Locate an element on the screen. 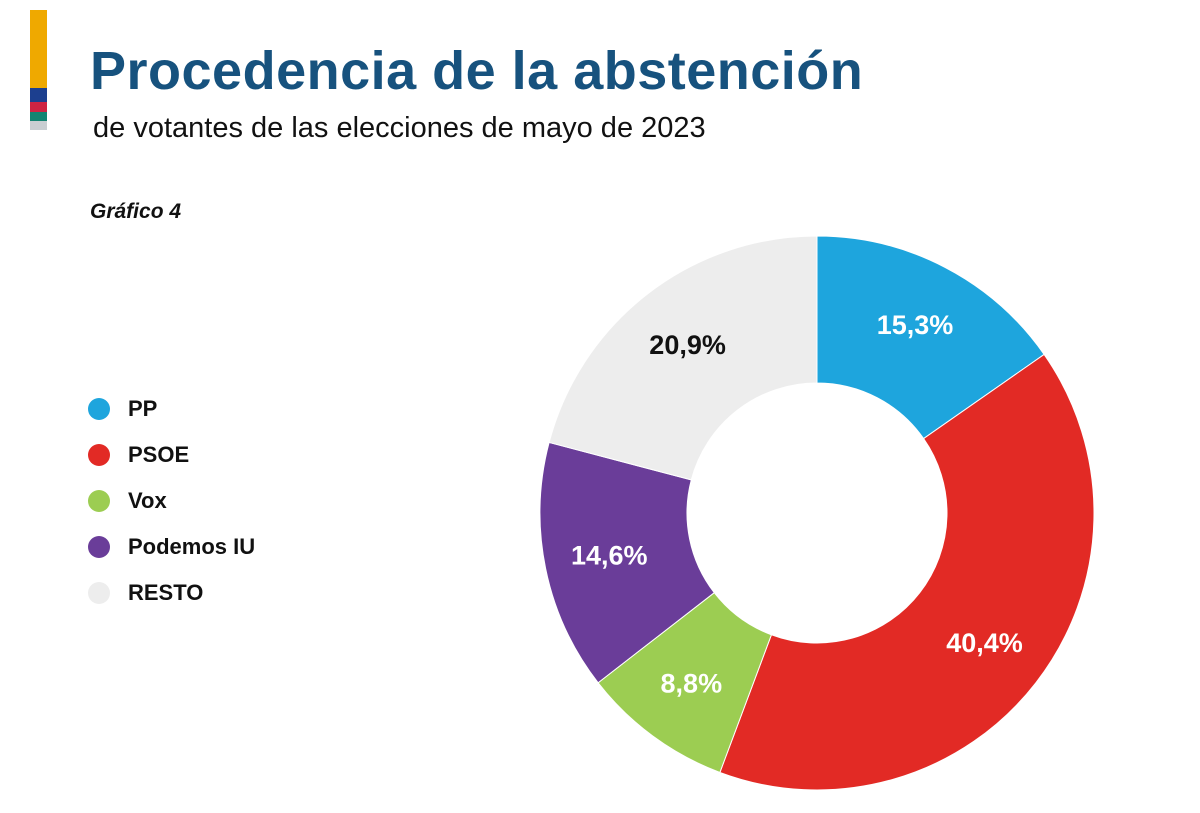  legend-label: RESTO is located at coordinates (166, 592).